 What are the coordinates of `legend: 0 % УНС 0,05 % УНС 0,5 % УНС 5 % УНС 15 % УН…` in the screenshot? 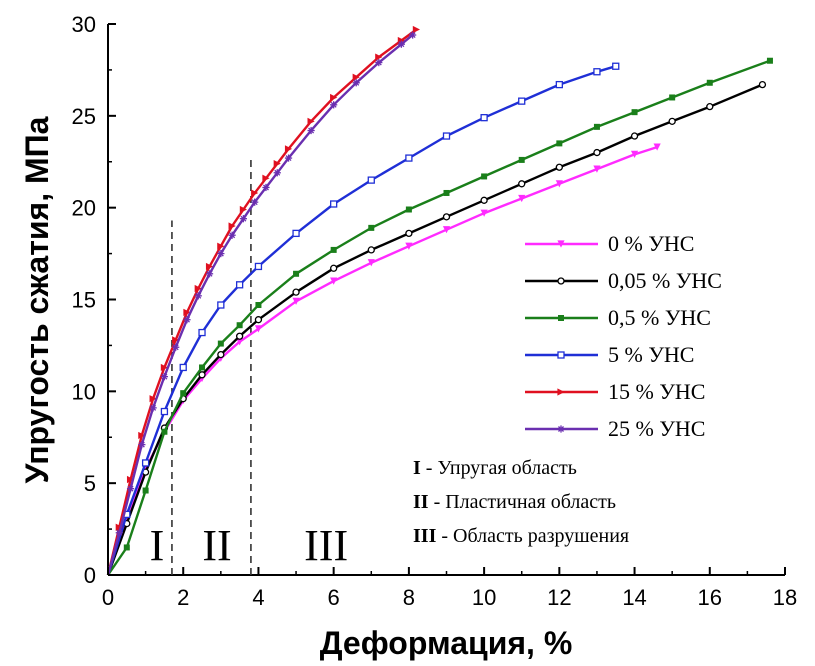 It's located at (623, 336).